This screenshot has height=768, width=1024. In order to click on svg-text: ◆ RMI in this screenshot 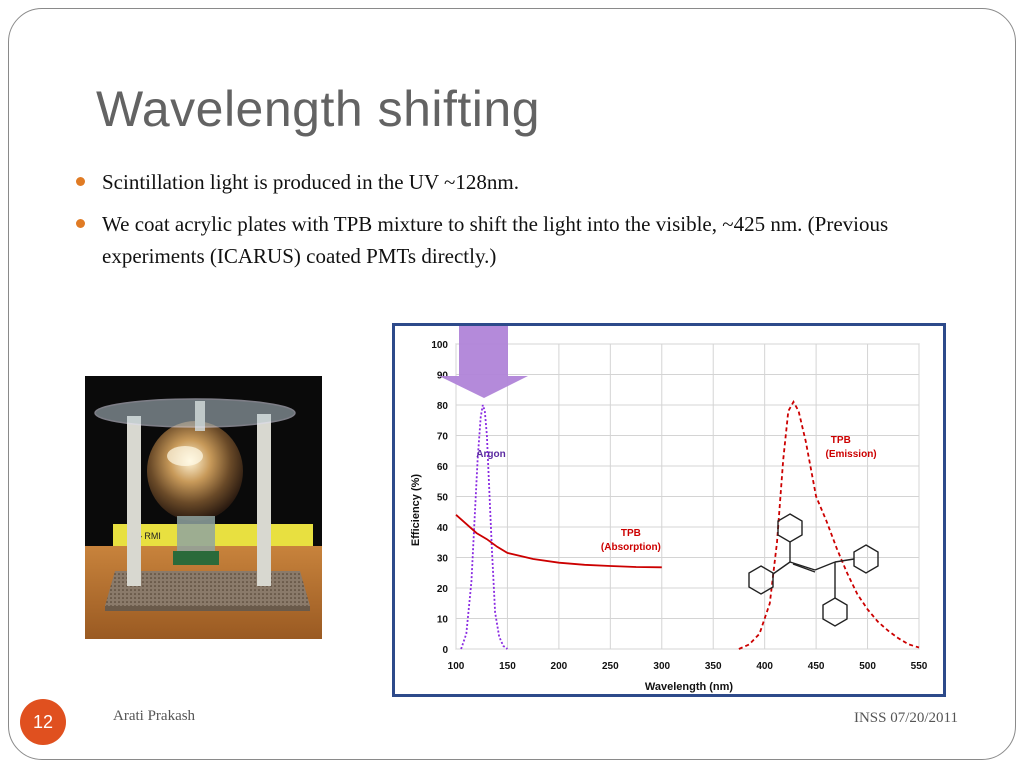, I will do `click(148, 536)`.